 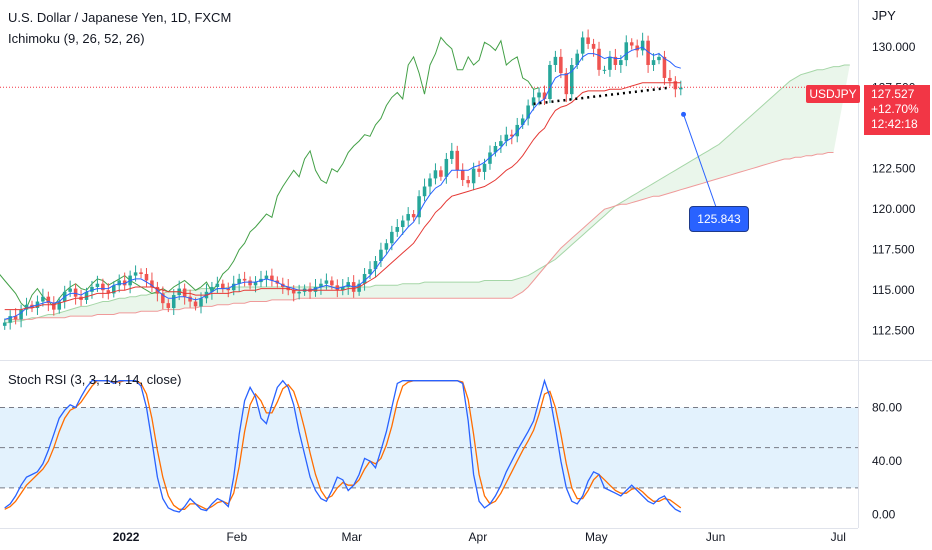 I want to click on symbol-badge: USDJPY, so click(x=833, y=94).